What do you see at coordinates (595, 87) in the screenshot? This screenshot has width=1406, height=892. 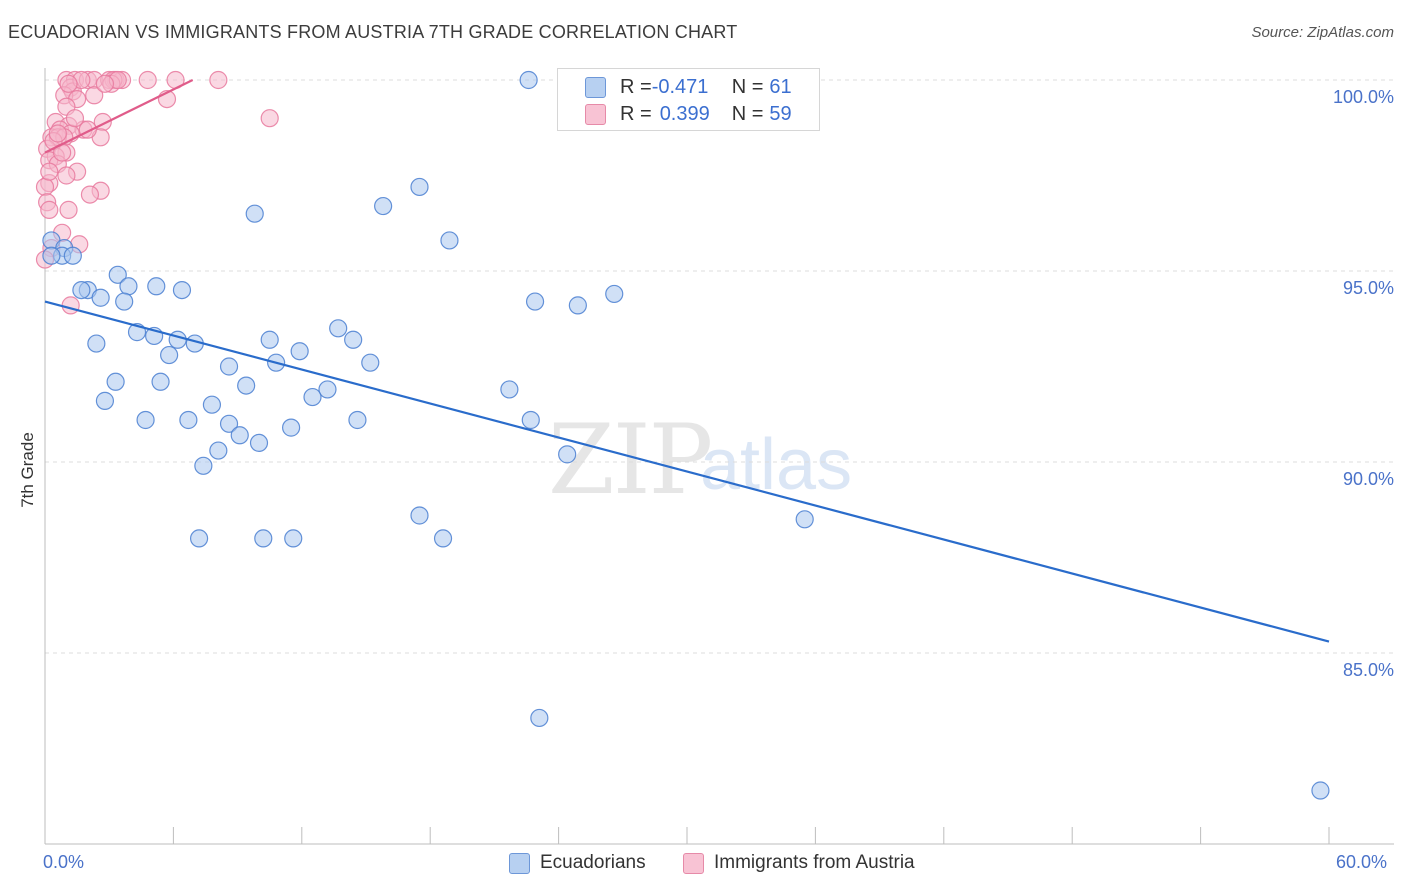 I see `legend-swatch-blue` at bounding box center [595, 87].